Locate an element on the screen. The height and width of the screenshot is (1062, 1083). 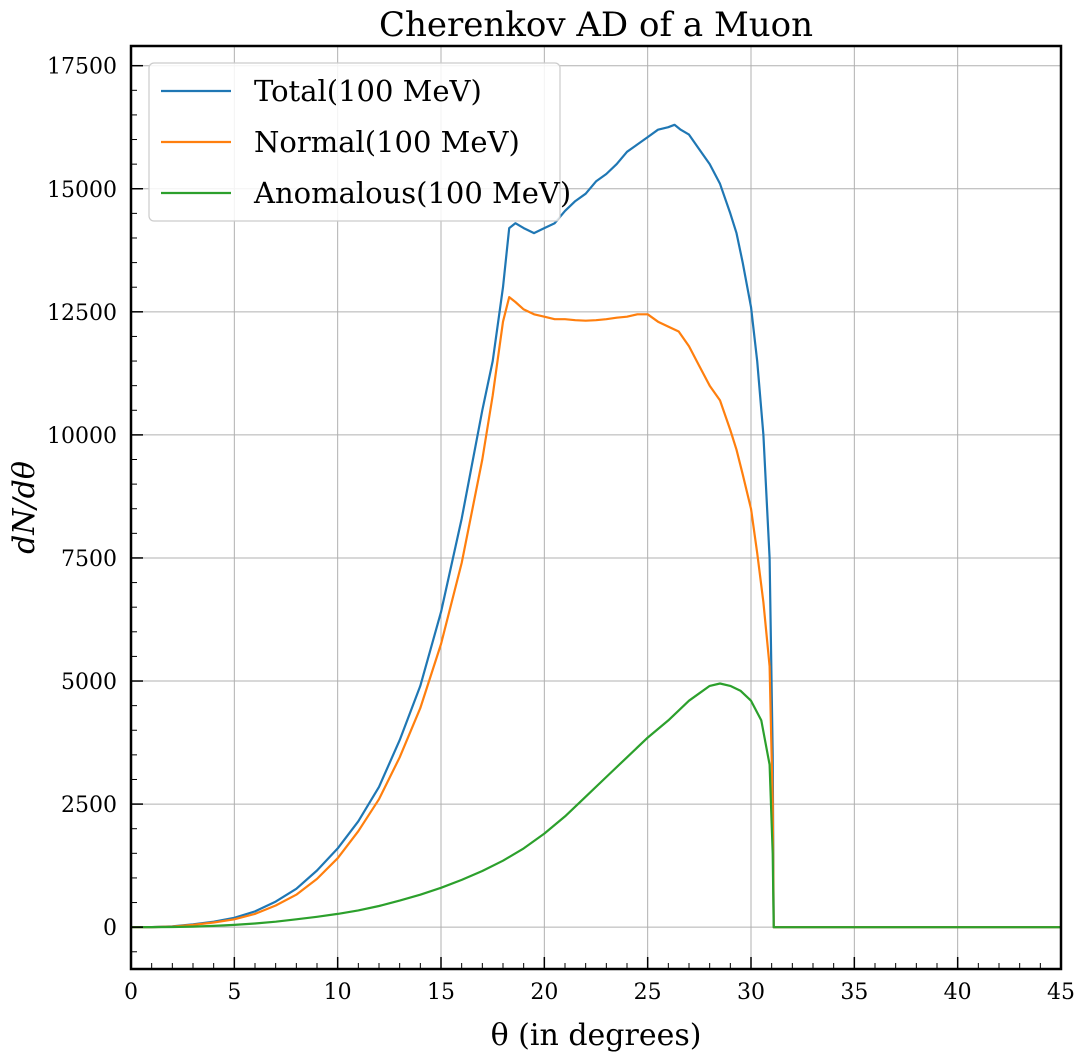
x-tick-label: 15 is located at coordinates (441, 992).